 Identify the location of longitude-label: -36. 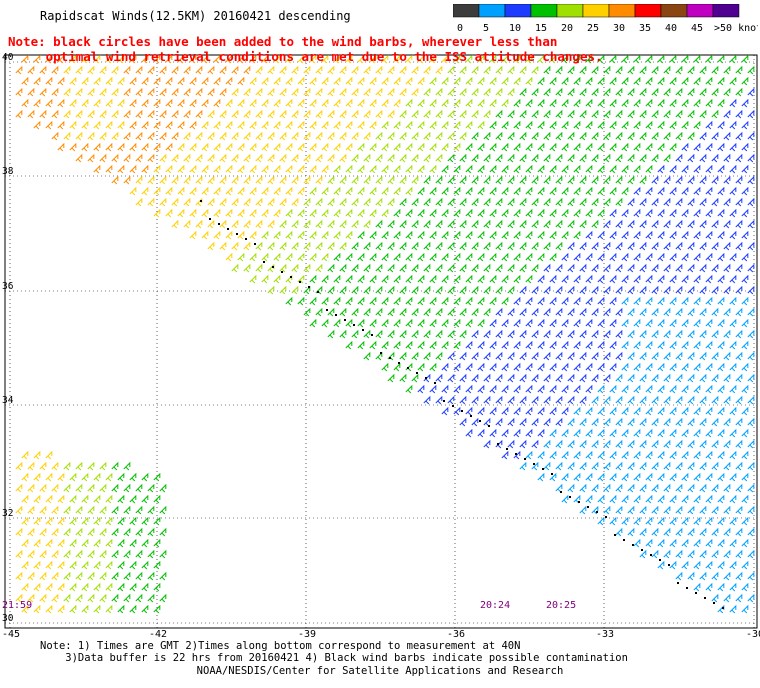
(456, 634).